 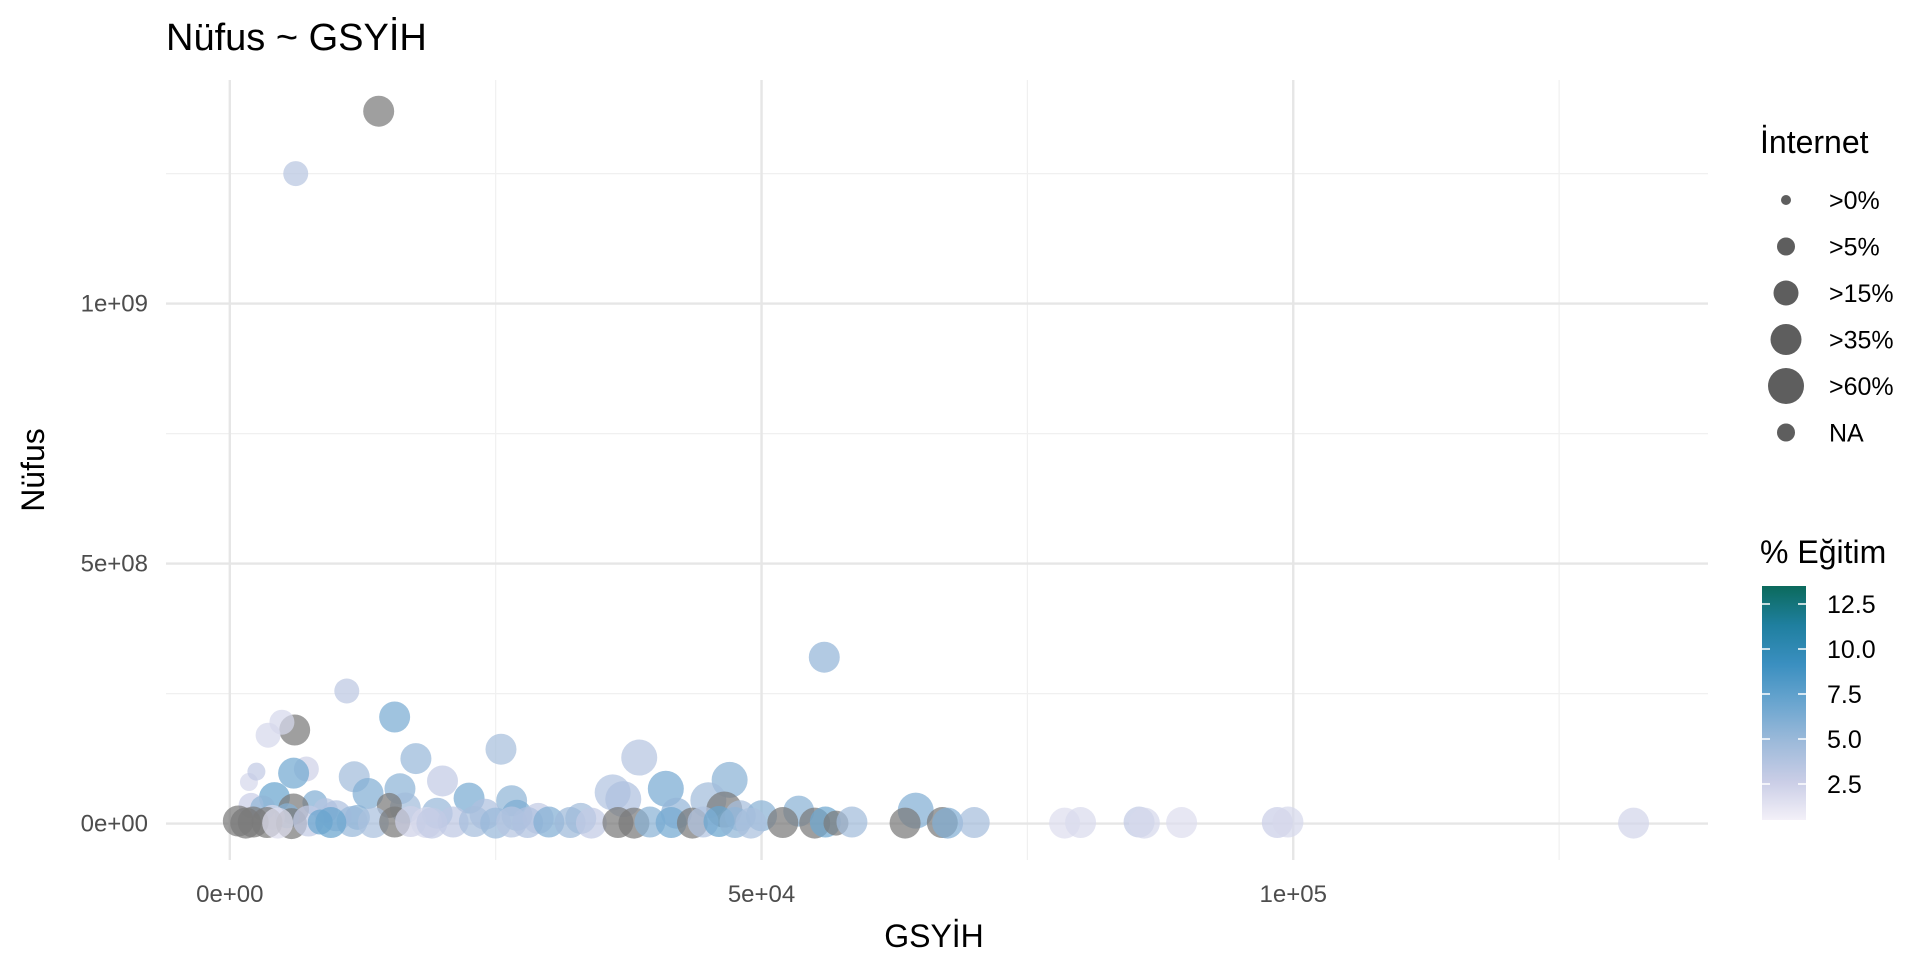 I want to click on color-legend: % Eğitim 2.5 5.0 7.5 10.0 12.5, so click(x=1823, y=677).